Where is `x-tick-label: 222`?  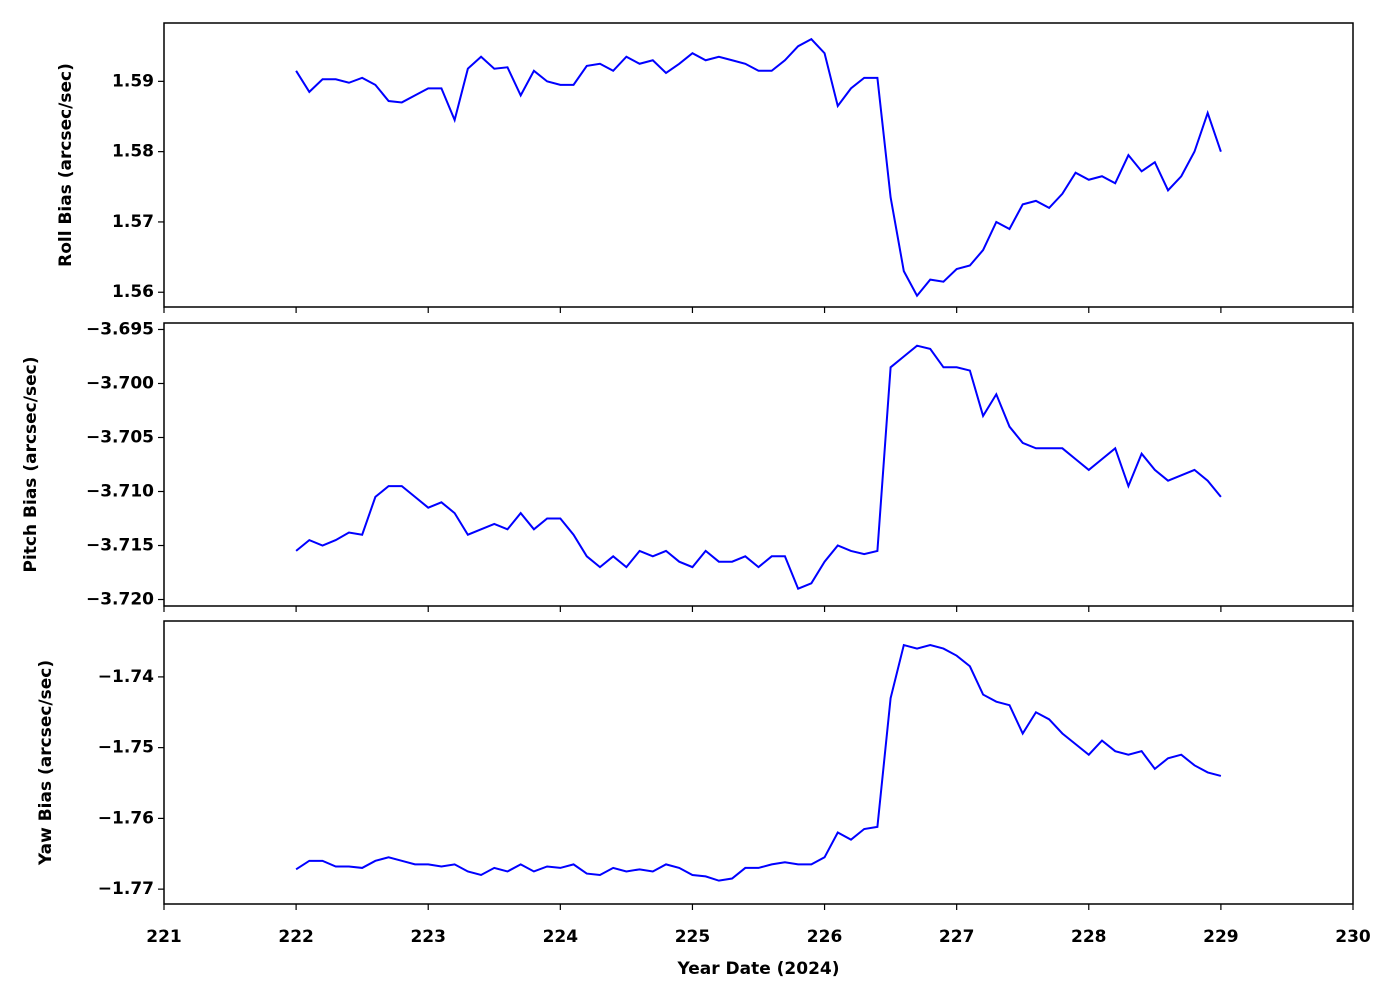
x-tick-label: 222 is located at coordinates (296, 937).